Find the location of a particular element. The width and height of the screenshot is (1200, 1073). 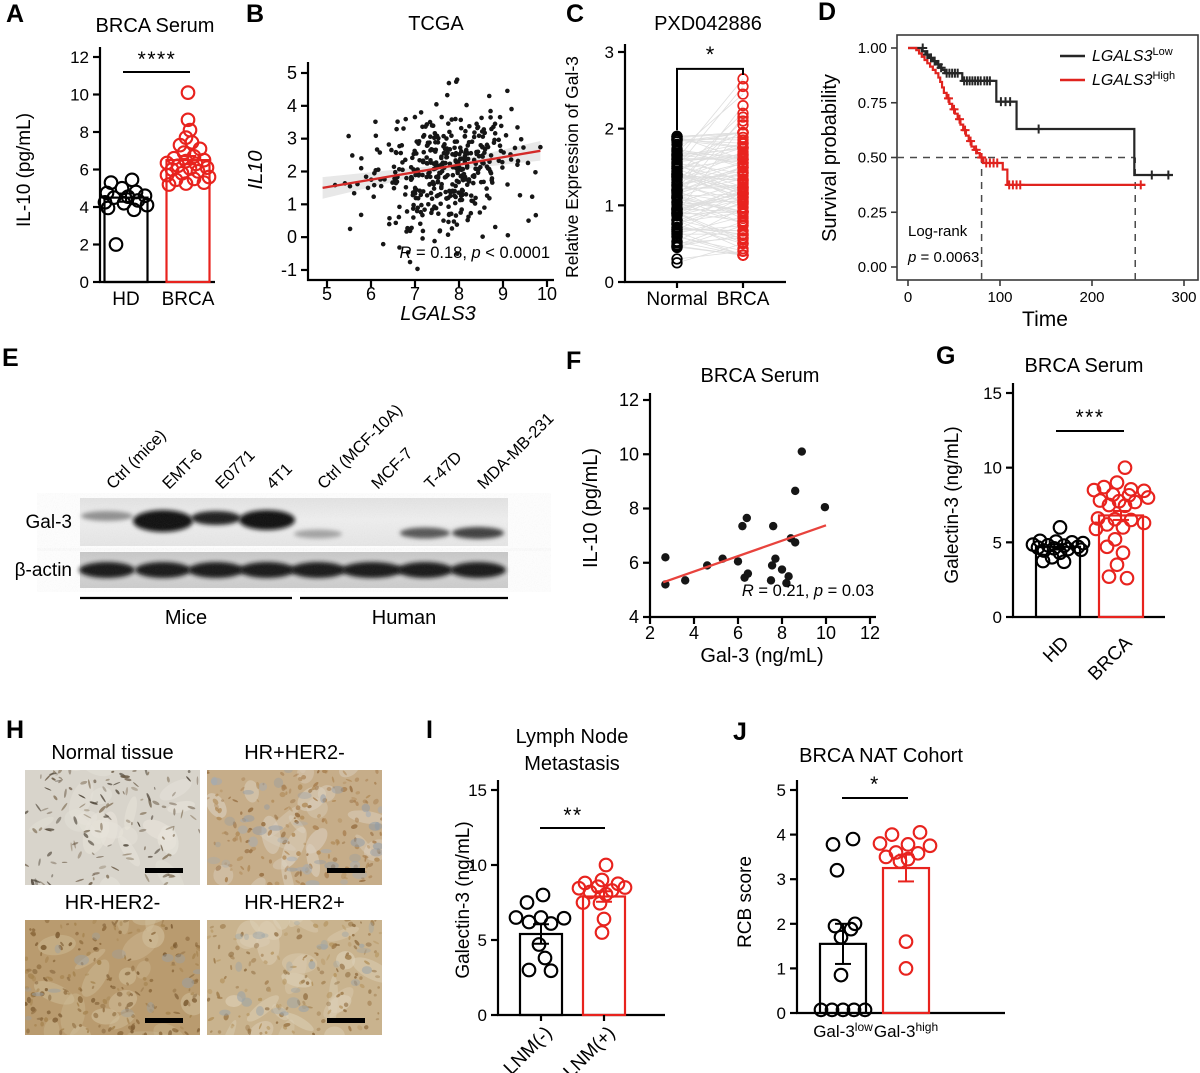

svg-text: 15 is located at coordinates (477, 790).